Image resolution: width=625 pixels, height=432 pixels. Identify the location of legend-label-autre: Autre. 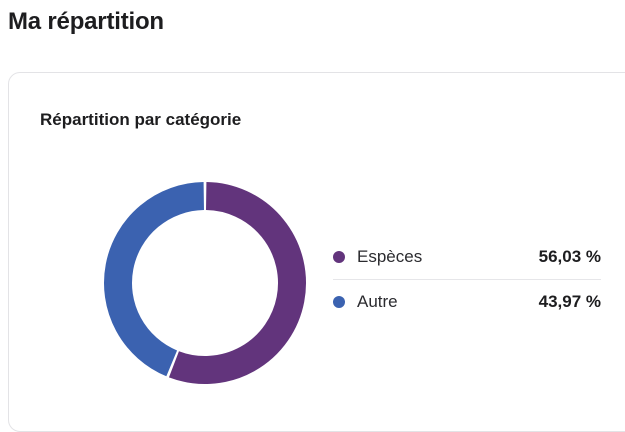
(377, 301).